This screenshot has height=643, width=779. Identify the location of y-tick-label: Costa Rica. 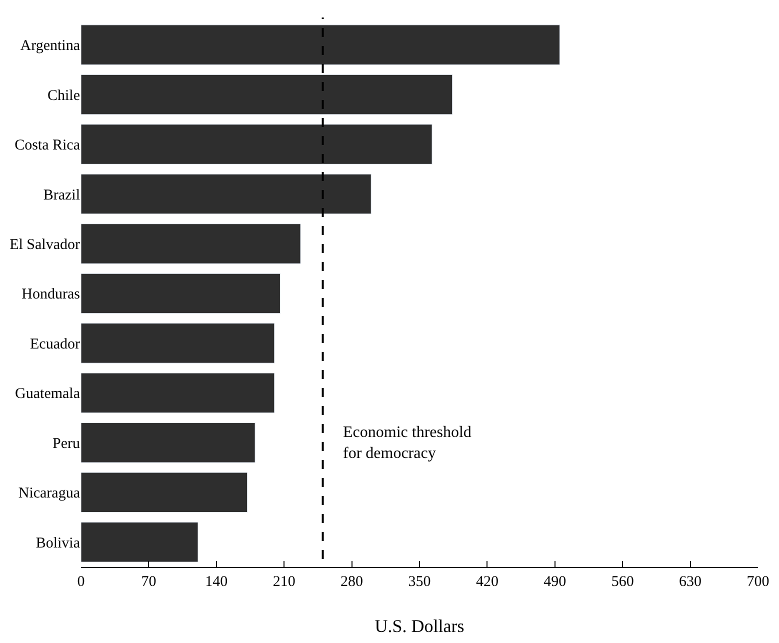
(47, 146).